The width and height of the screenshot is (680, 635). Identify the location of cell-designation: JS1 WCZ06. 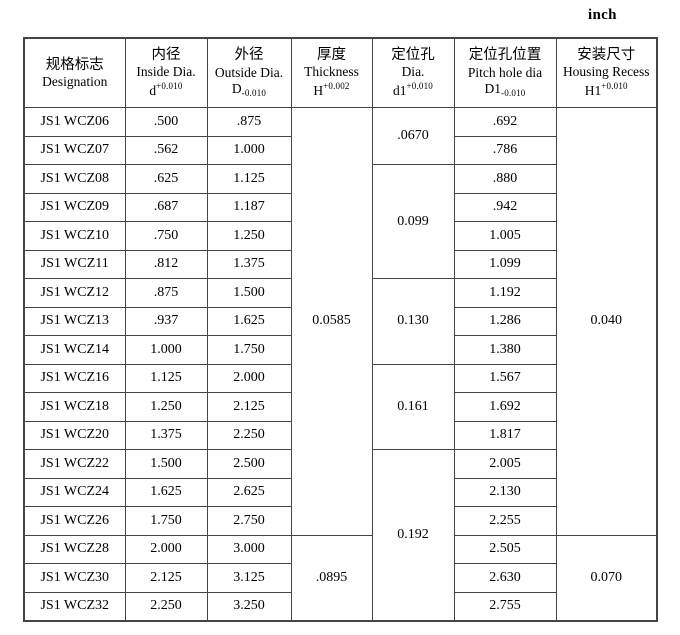
(74, 122).